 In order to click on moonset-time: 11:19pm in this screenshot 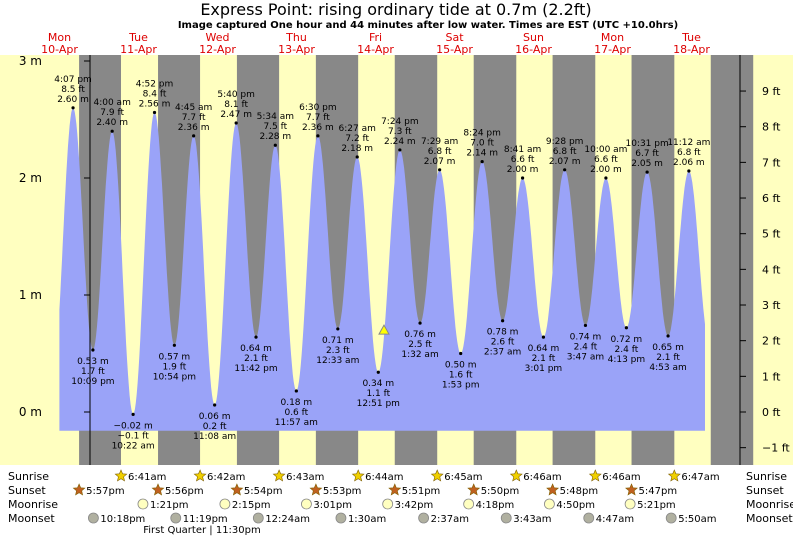, I will do `click(205, 519)`.